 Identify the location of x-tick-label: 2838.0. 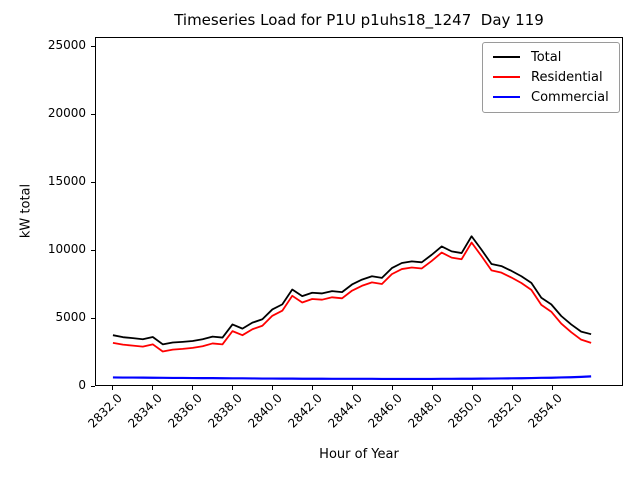
(225, 411).